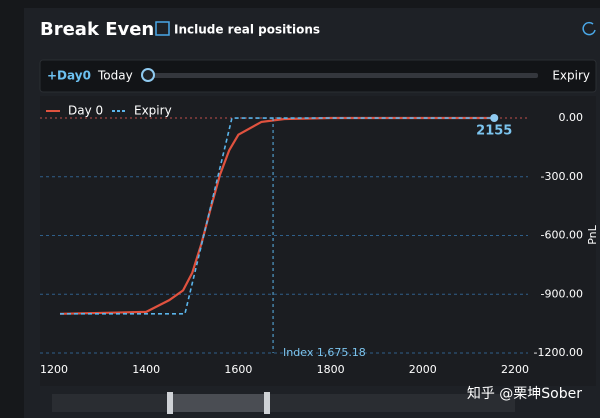 The image size is (600, 418). What do you see at coordinates (146, 369) in the screenshot?
I see `x-tick-label: 1400` at bounding box center [146, 369].